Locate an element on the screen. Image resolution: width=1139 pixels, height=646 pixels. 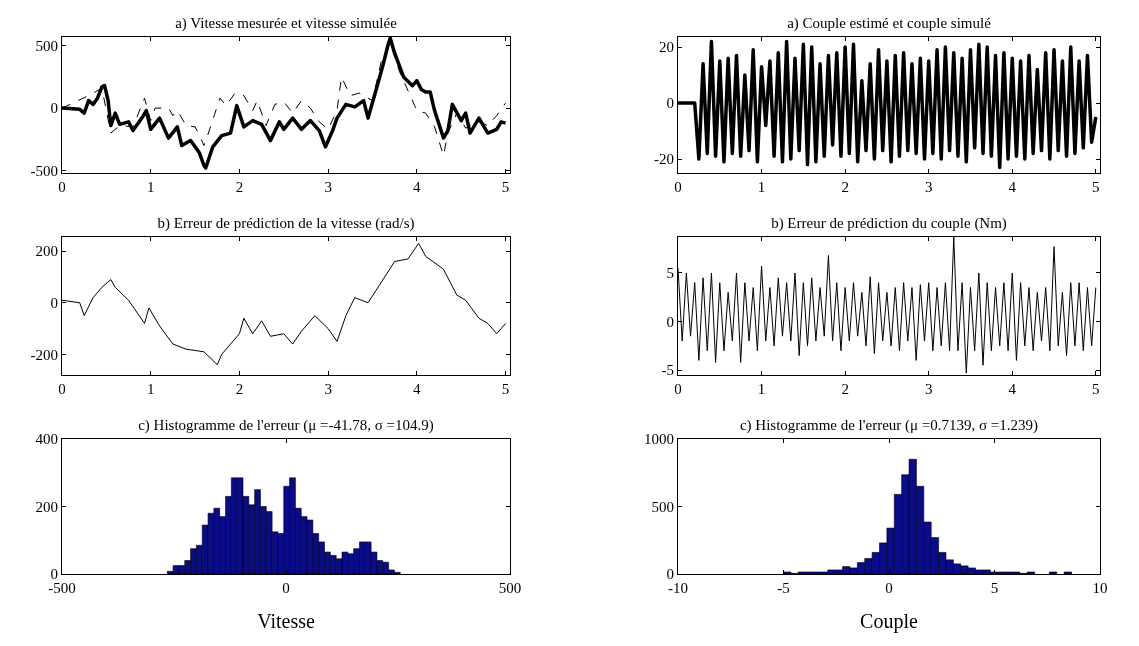
y-tick-label: 20 is located at coordinates (666, 47).